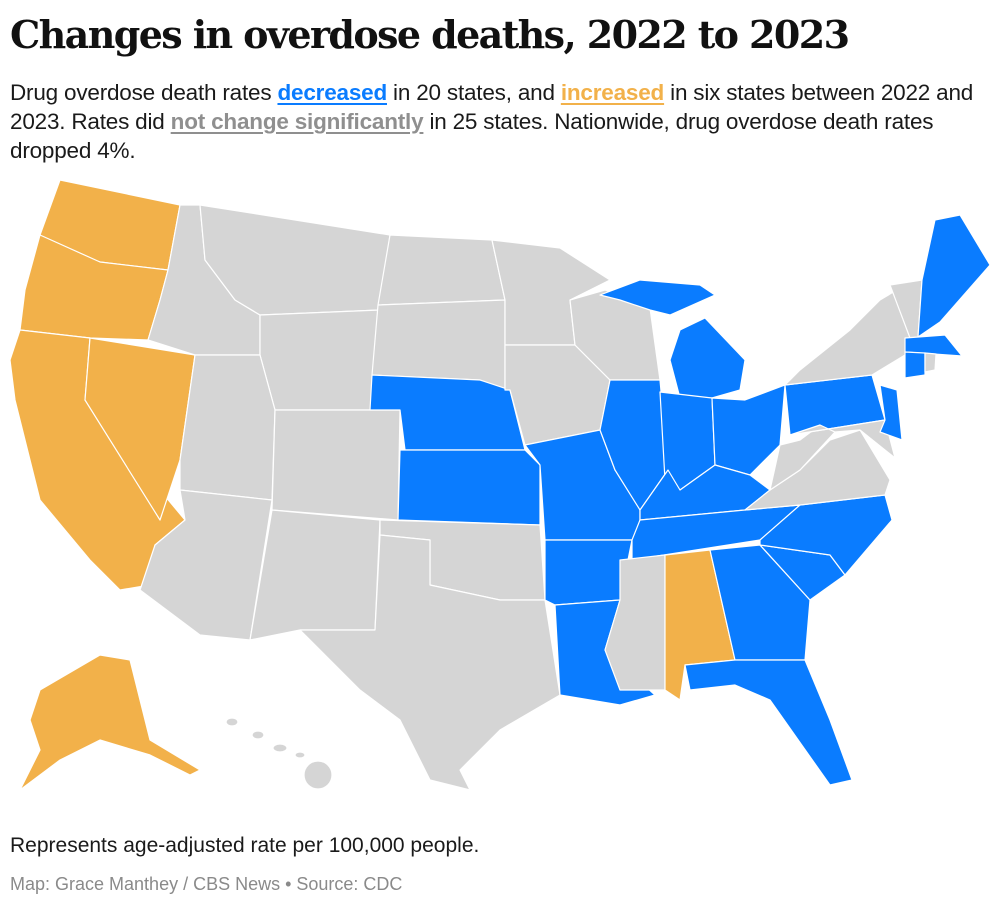  Describe the element at coordinates (657, 297) in the screenshot. I see `state-mi-upper` at that location.